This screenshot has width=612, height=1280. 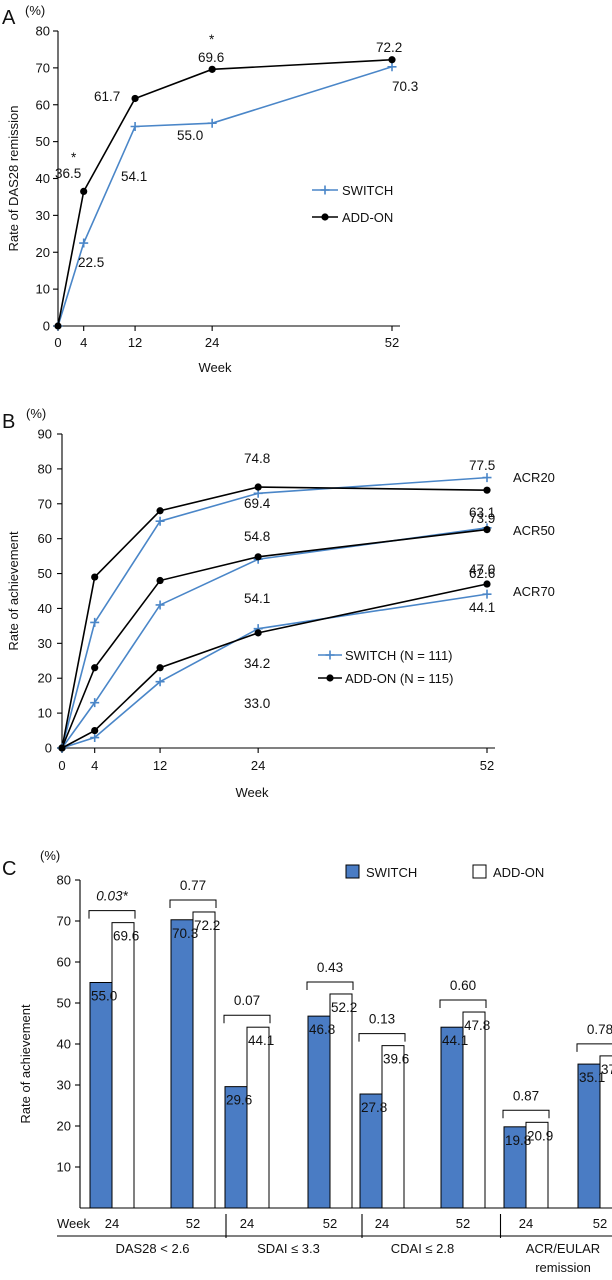 What do you see at coordinates (45, 468) in the screenshot?
I see `y-tick-label: 80` at bounding box center [45, 468].